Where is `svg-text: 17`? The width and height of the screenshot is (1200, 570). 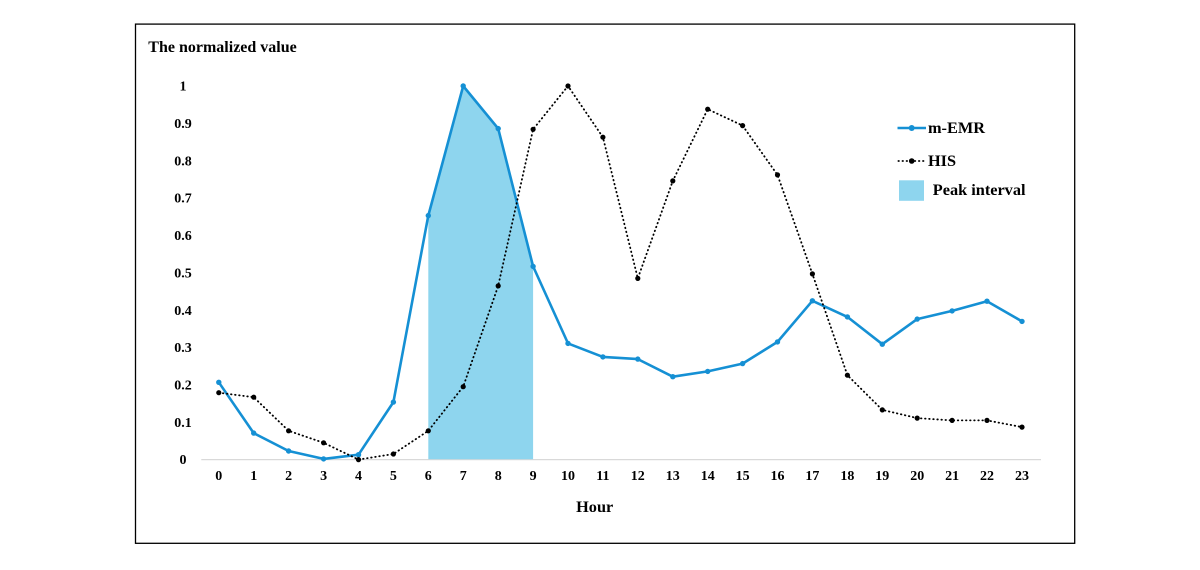
svg-text: 17 is located at coordinates (812, 476).